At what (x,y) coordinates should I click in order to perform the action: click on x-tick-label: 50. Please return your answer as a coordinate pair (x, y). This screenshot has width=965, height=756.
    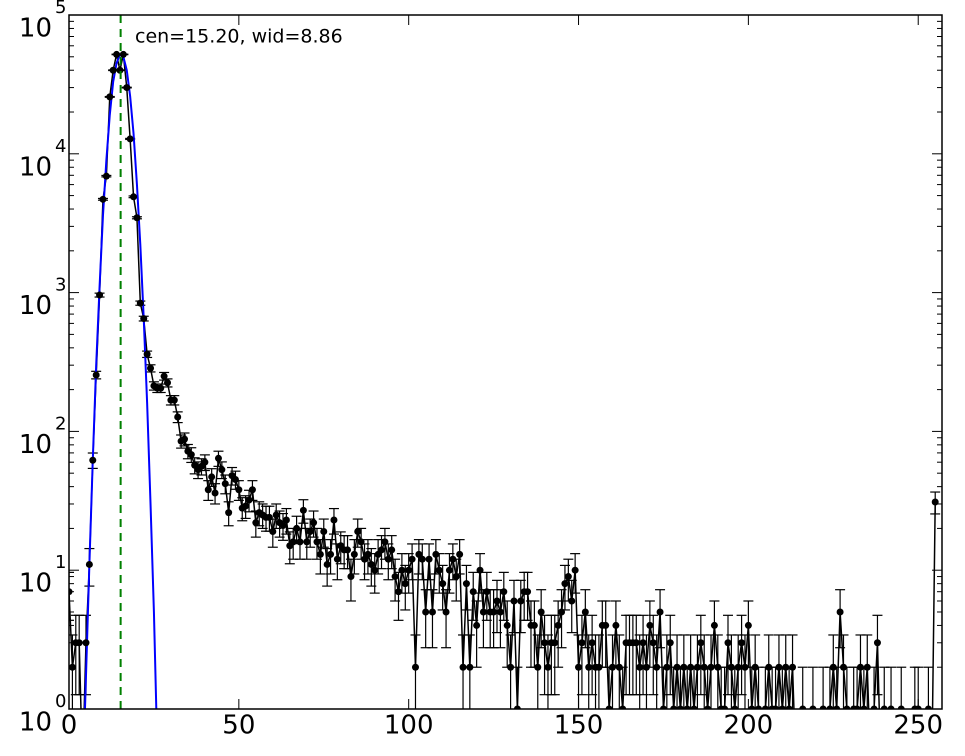
    Looking at the image, I should click on (238, 726).